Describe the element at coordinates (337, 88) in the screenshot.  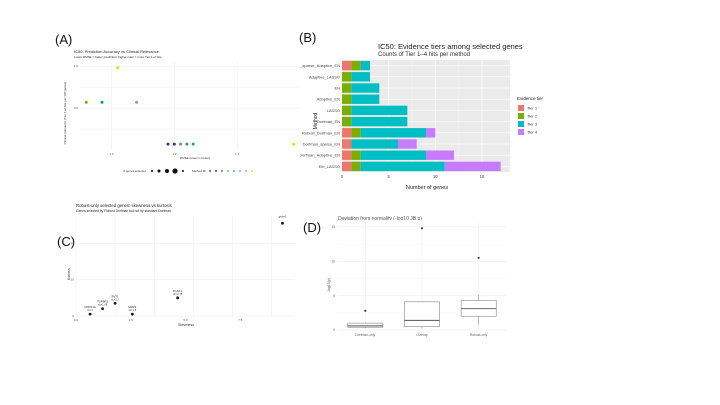
I see `panel-b-category-label: EN` at that location.